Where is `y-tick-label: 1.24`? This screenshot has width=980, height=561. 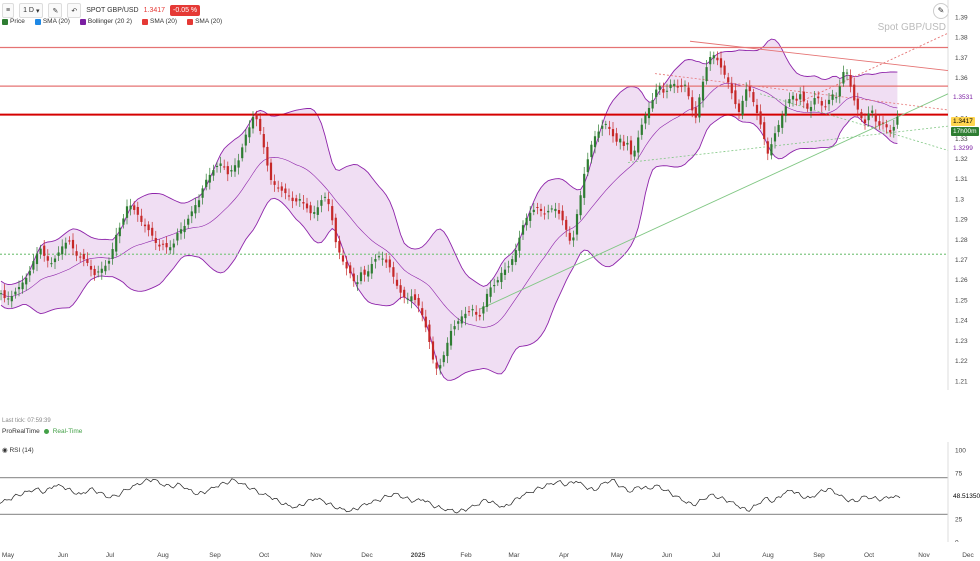 y-tick-label: 1.24 is located at coordinates (961, 321).